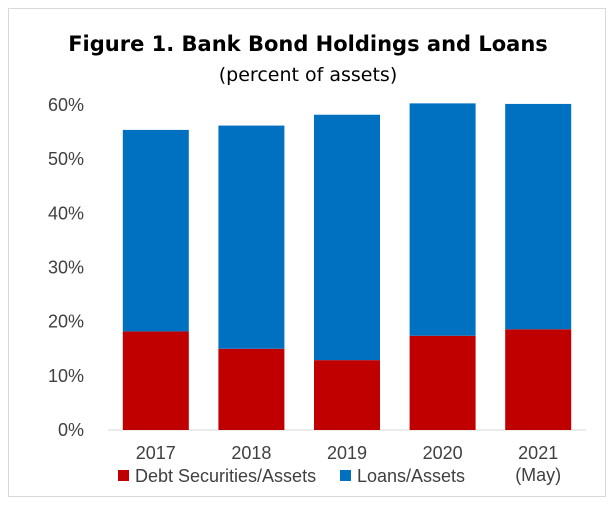 The height and width of the screenshot is (506, 616). I want to click on legend-label-loans: Loans/Assets, so click(411, 476).